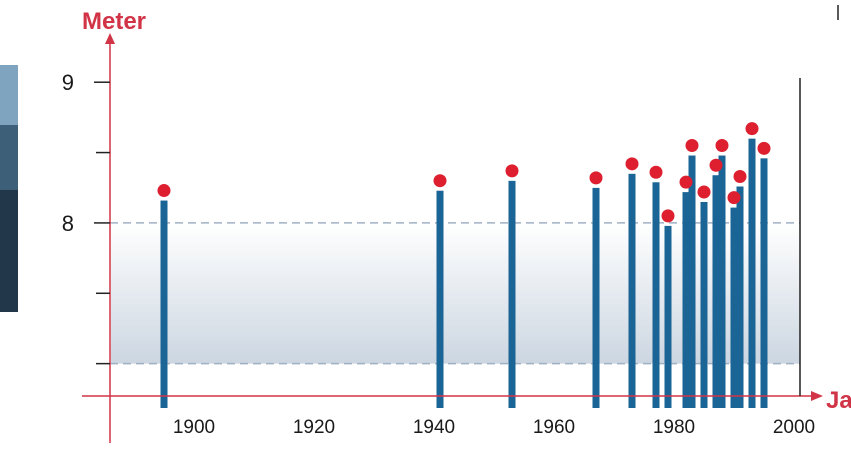  What do you see at coordinates (314, 427) in the screenshot?
I see `x-tick-label-1920: 1920` at bounding box center [314, 427].